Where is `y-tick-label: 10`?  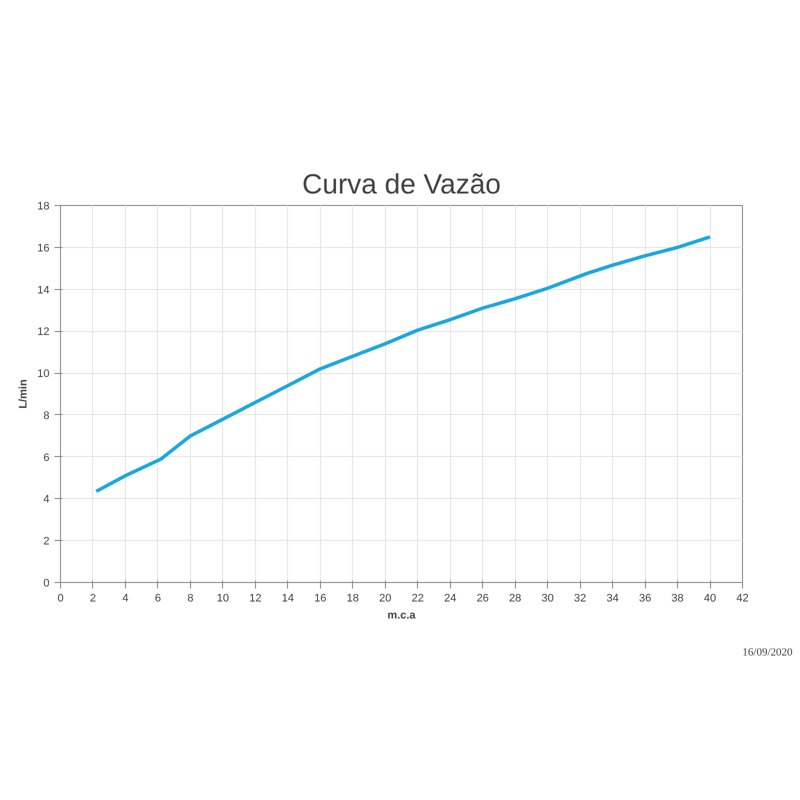 y-tick-label: 10 is located at coordinates (43, 374).